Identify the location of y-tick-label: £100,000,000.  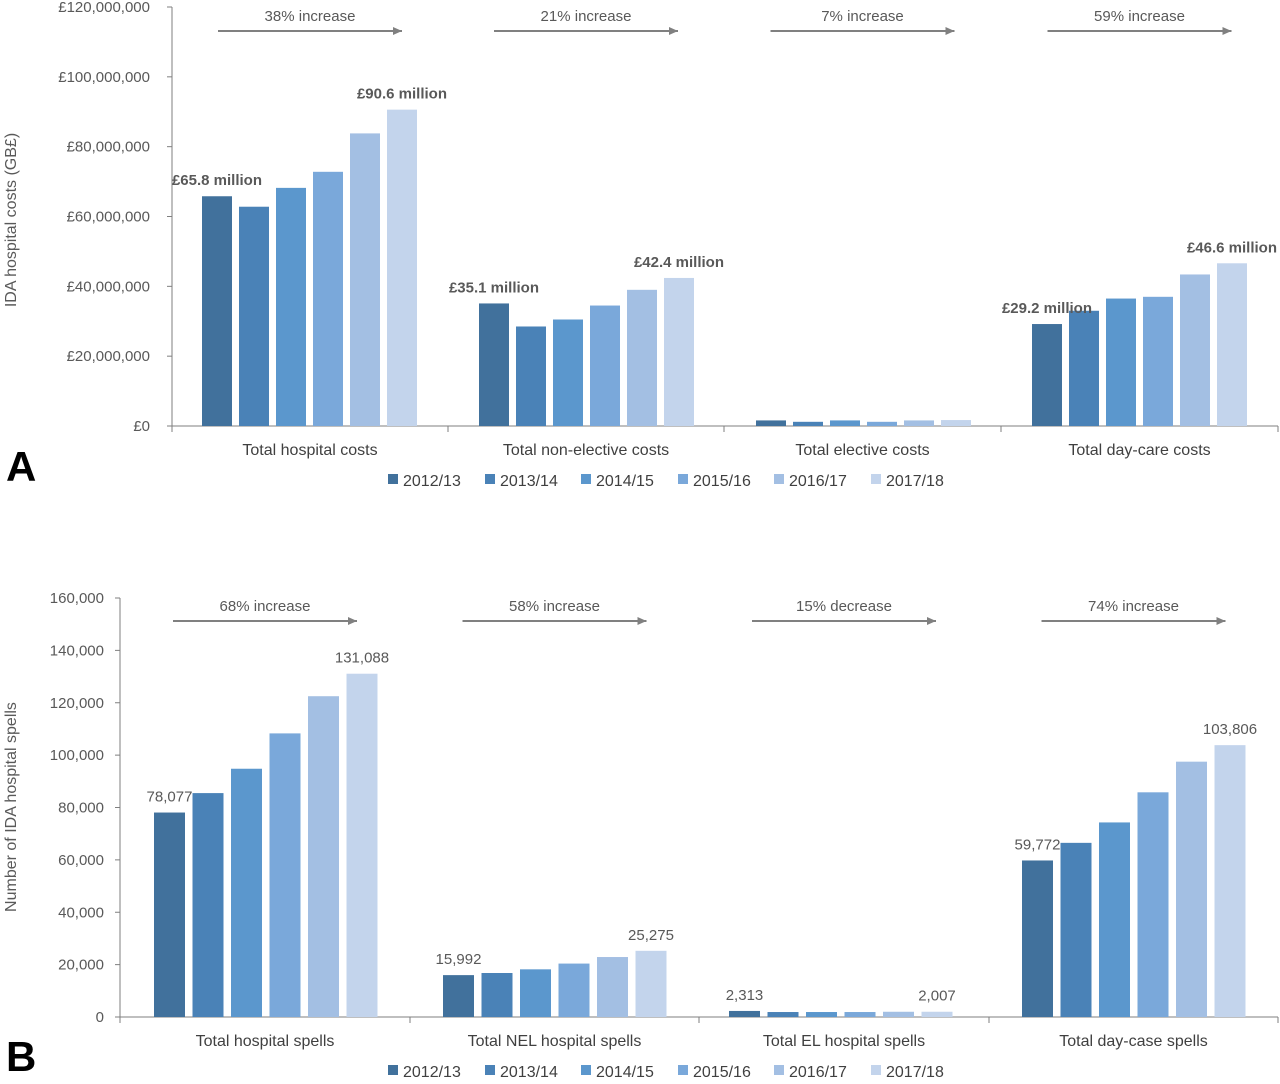
(104, 77).